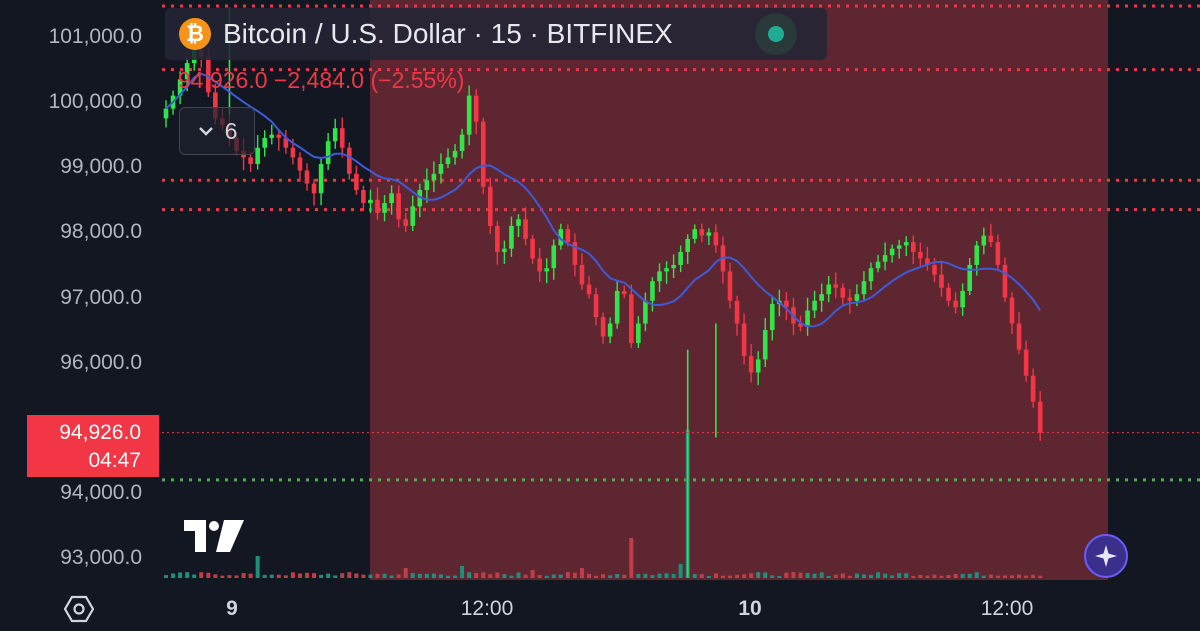 The height and width of the screenshot is (631, 1200). What do you see at coordinates (776, 34) in the screenshot?
I see `market-status-indicator` at bounding box center [776, 34].